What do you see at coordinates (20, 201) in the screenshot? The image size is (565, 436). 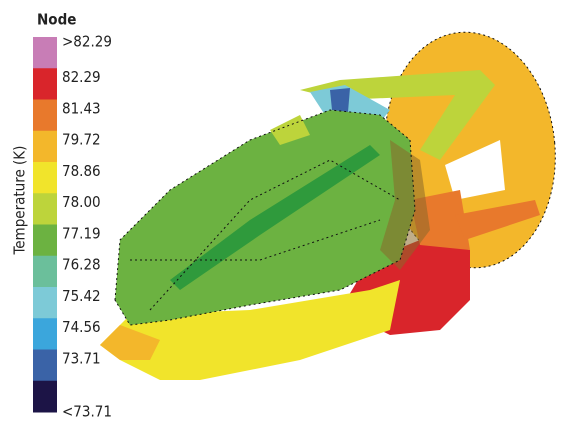 I see `legend-axis-label: Temperature (K)` at bounding box center [20, 201].